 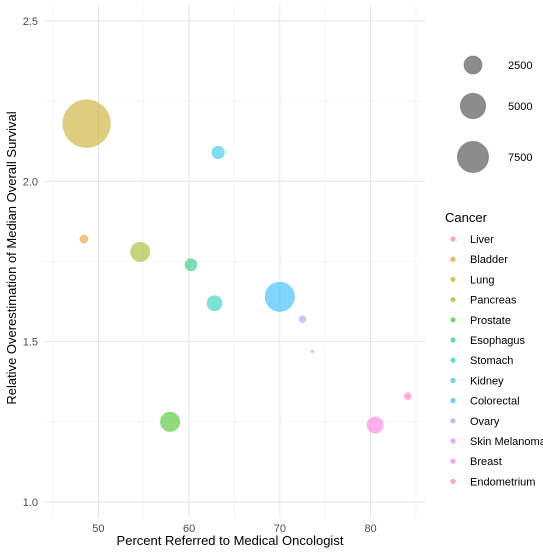 I want to click on legend-key-endometrium, so click(x=453, y=481).